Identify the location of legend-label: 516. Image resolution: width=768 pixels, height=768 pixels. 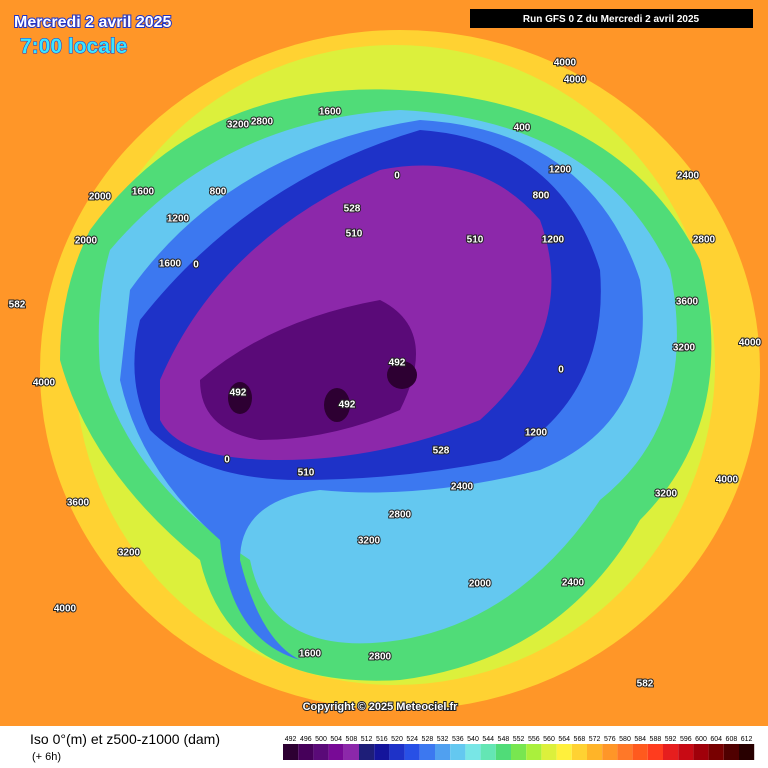
(382, 739).